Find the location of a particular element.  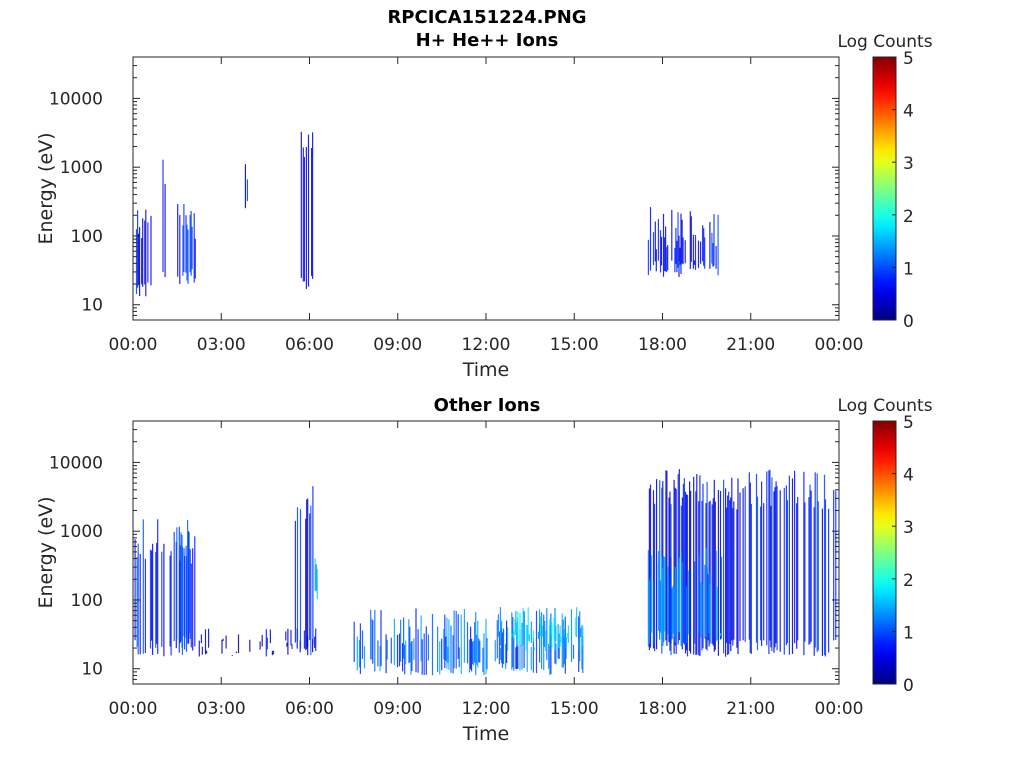

figure-title: RPCICA151224.PNG is located at coordinates (487, 17).